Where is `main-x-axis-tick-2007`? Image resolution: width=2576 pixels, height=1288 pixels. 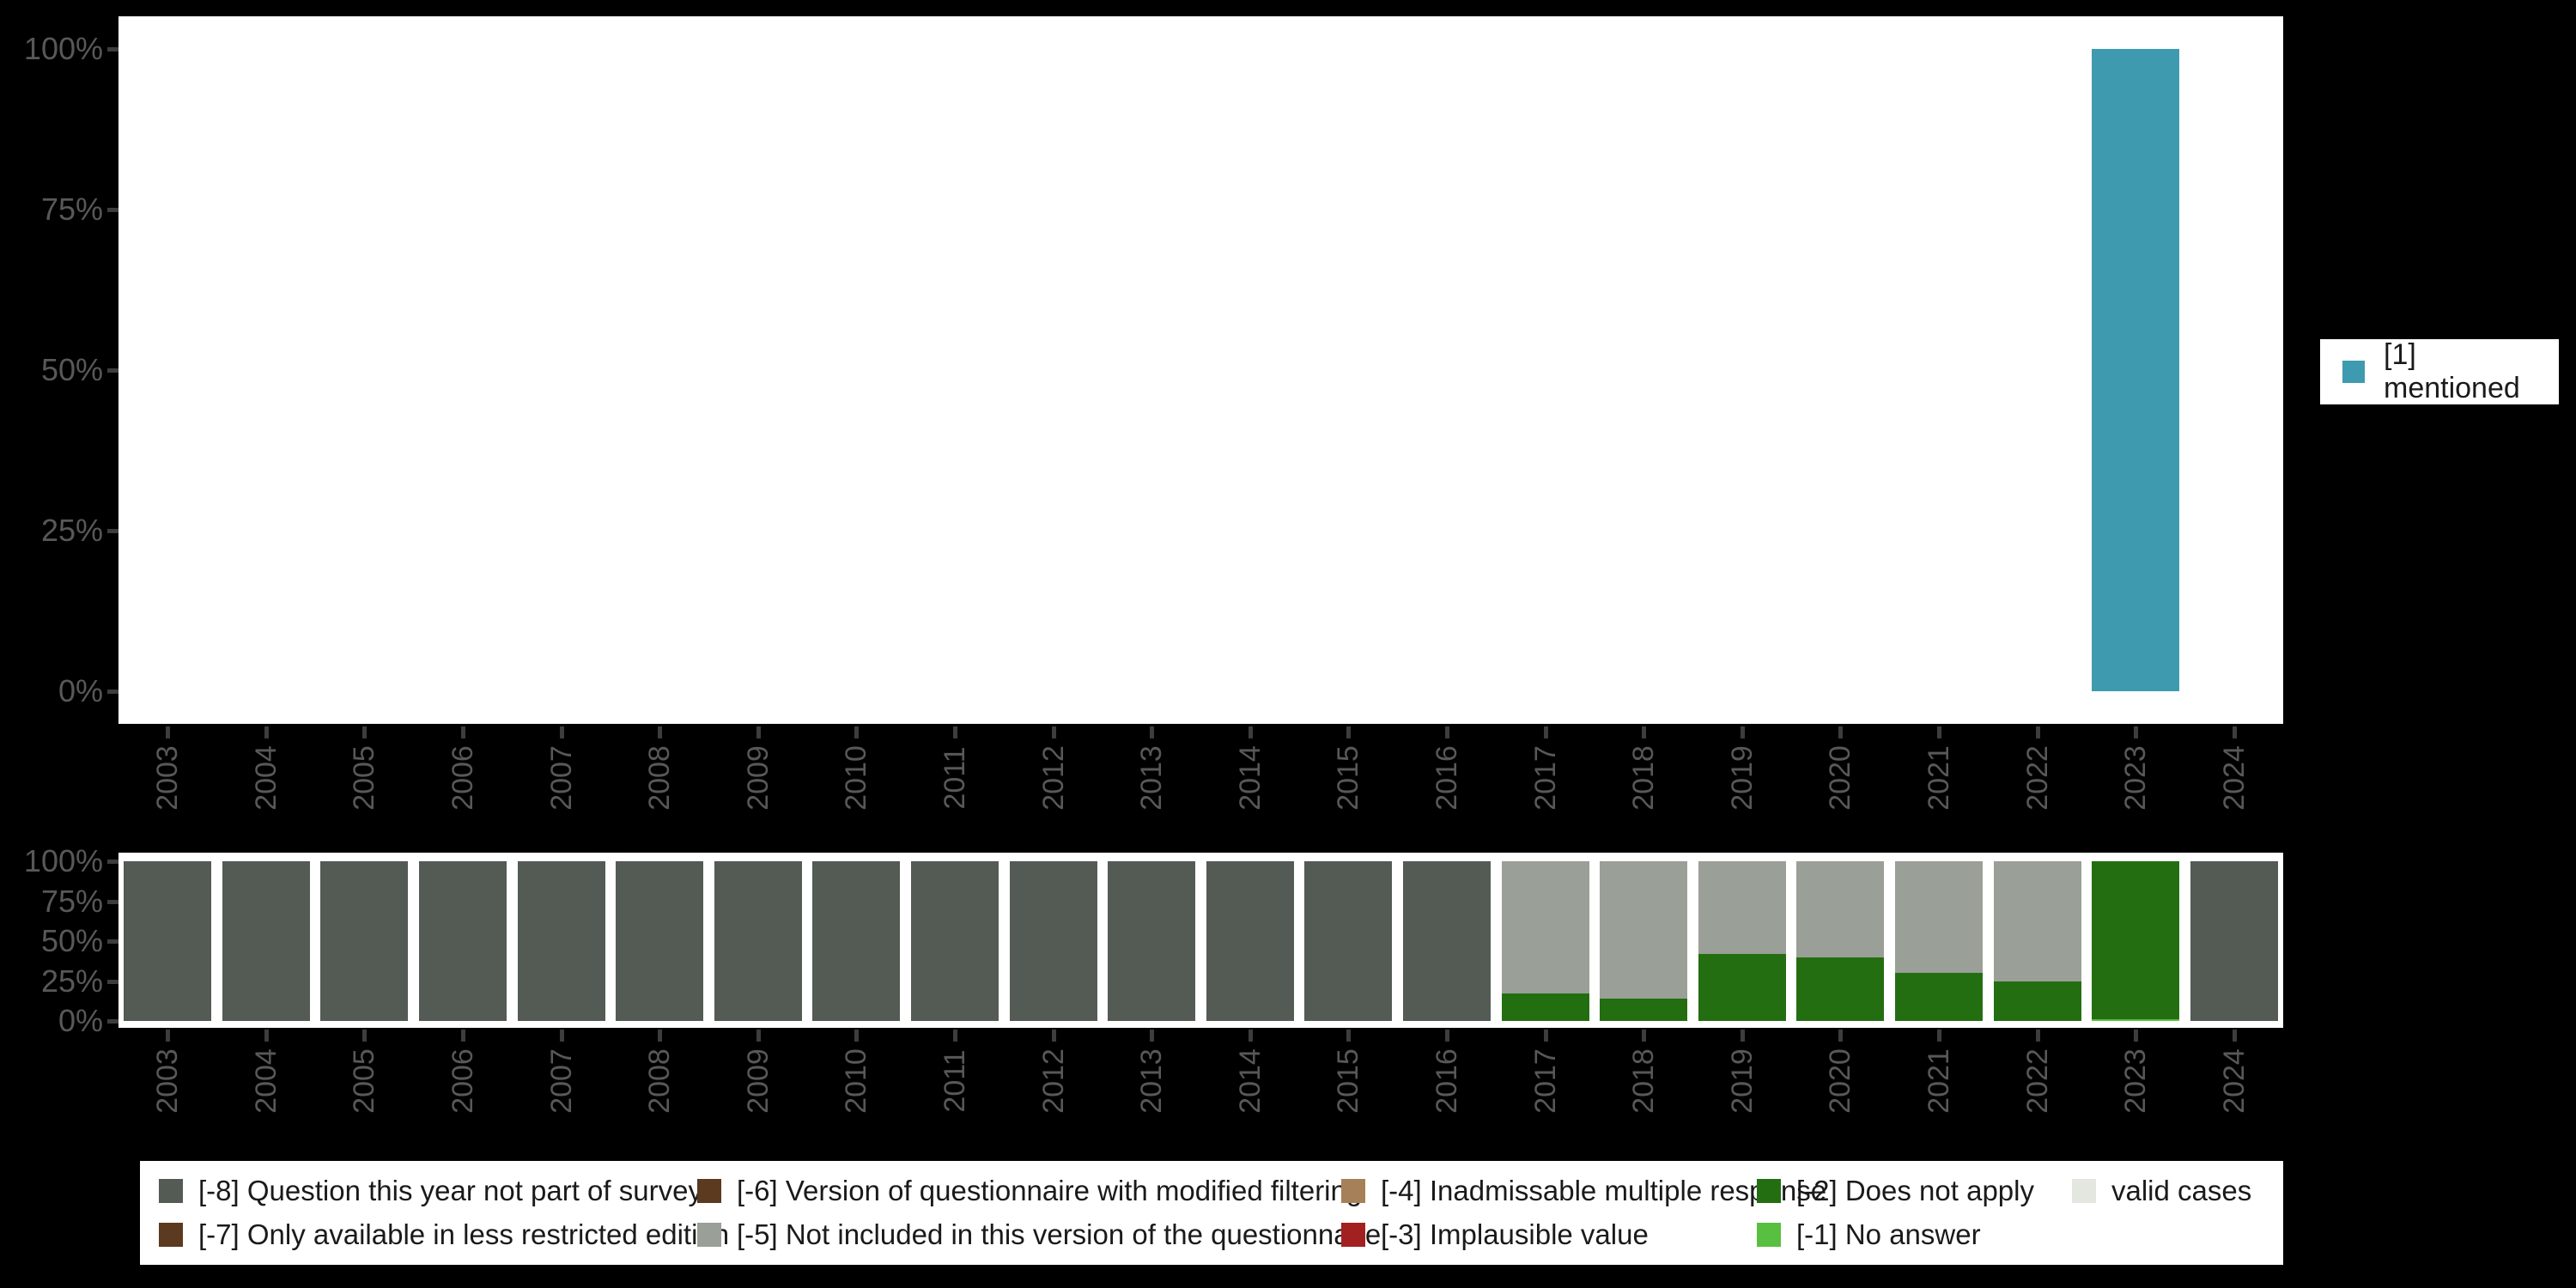
main-x-axis-tick-2007 is located at coordinates (561, 732).